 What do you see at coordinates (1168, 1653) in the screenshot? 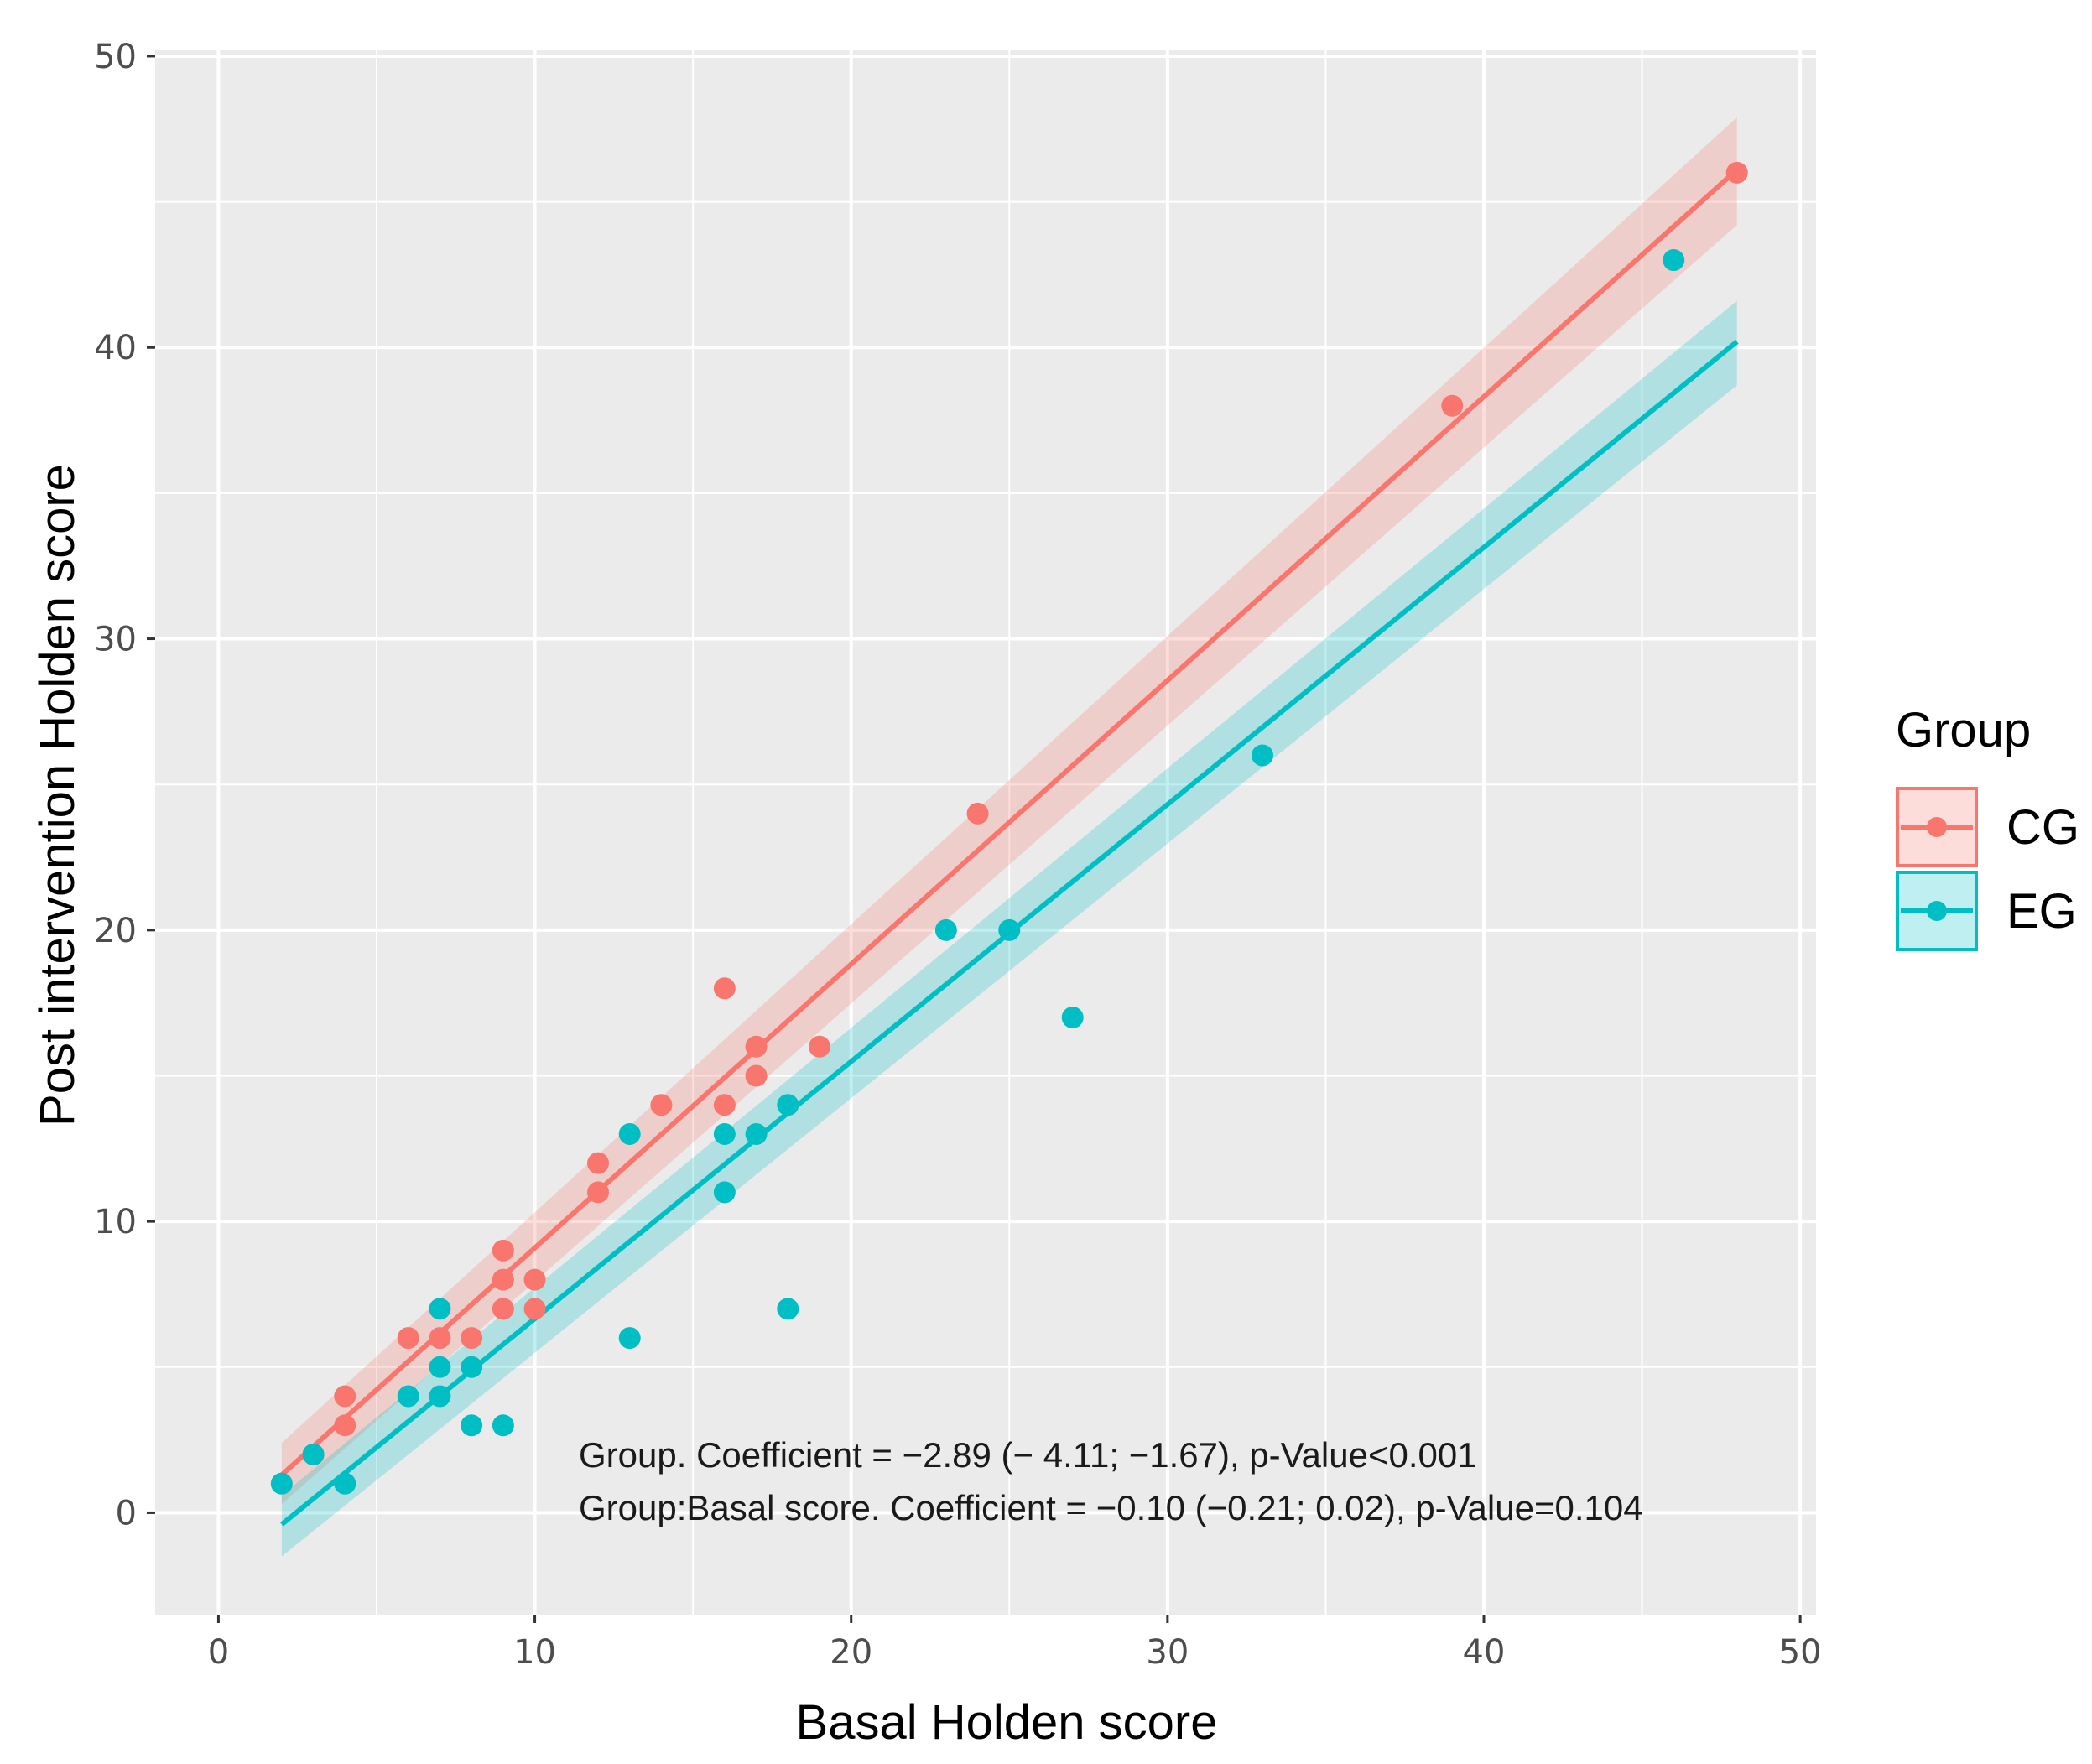
I see `x-tick-label: 30` at bounding box center [1168, 1653].